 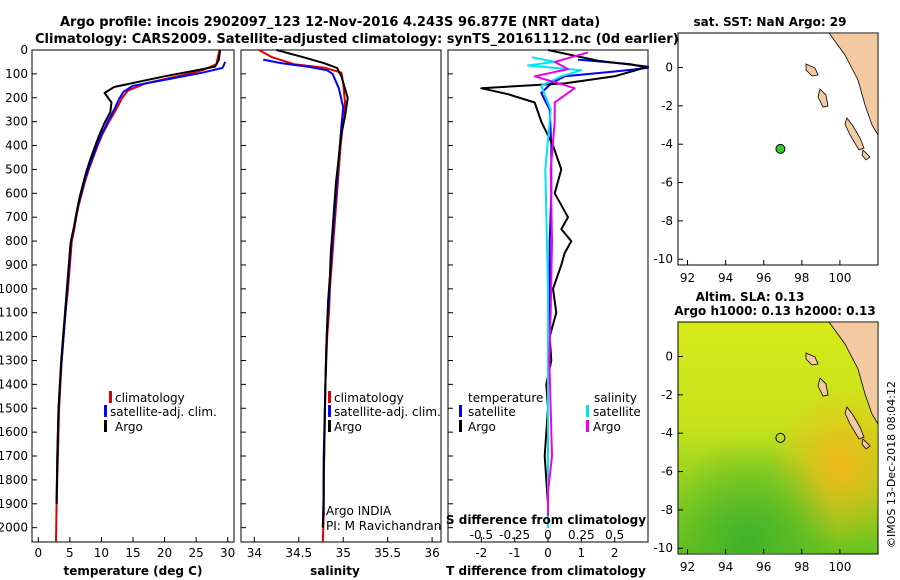 I want to click on s-difference-tick-label: -0.25, so click(x=514, y=535).